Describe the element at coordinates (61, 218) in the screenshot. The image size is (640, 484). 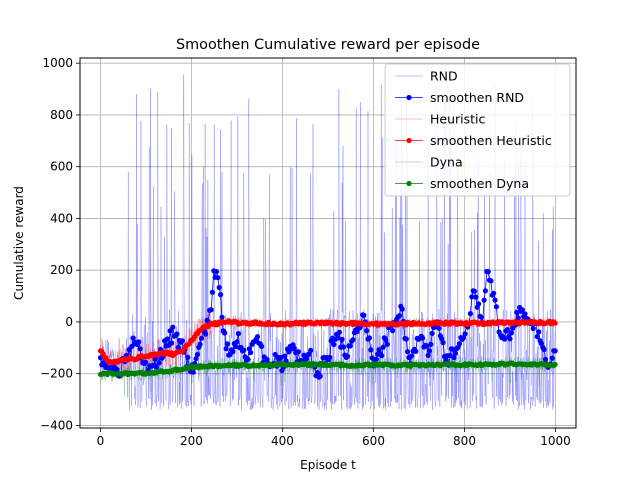
I see `y-tick-label: 400` at that location.